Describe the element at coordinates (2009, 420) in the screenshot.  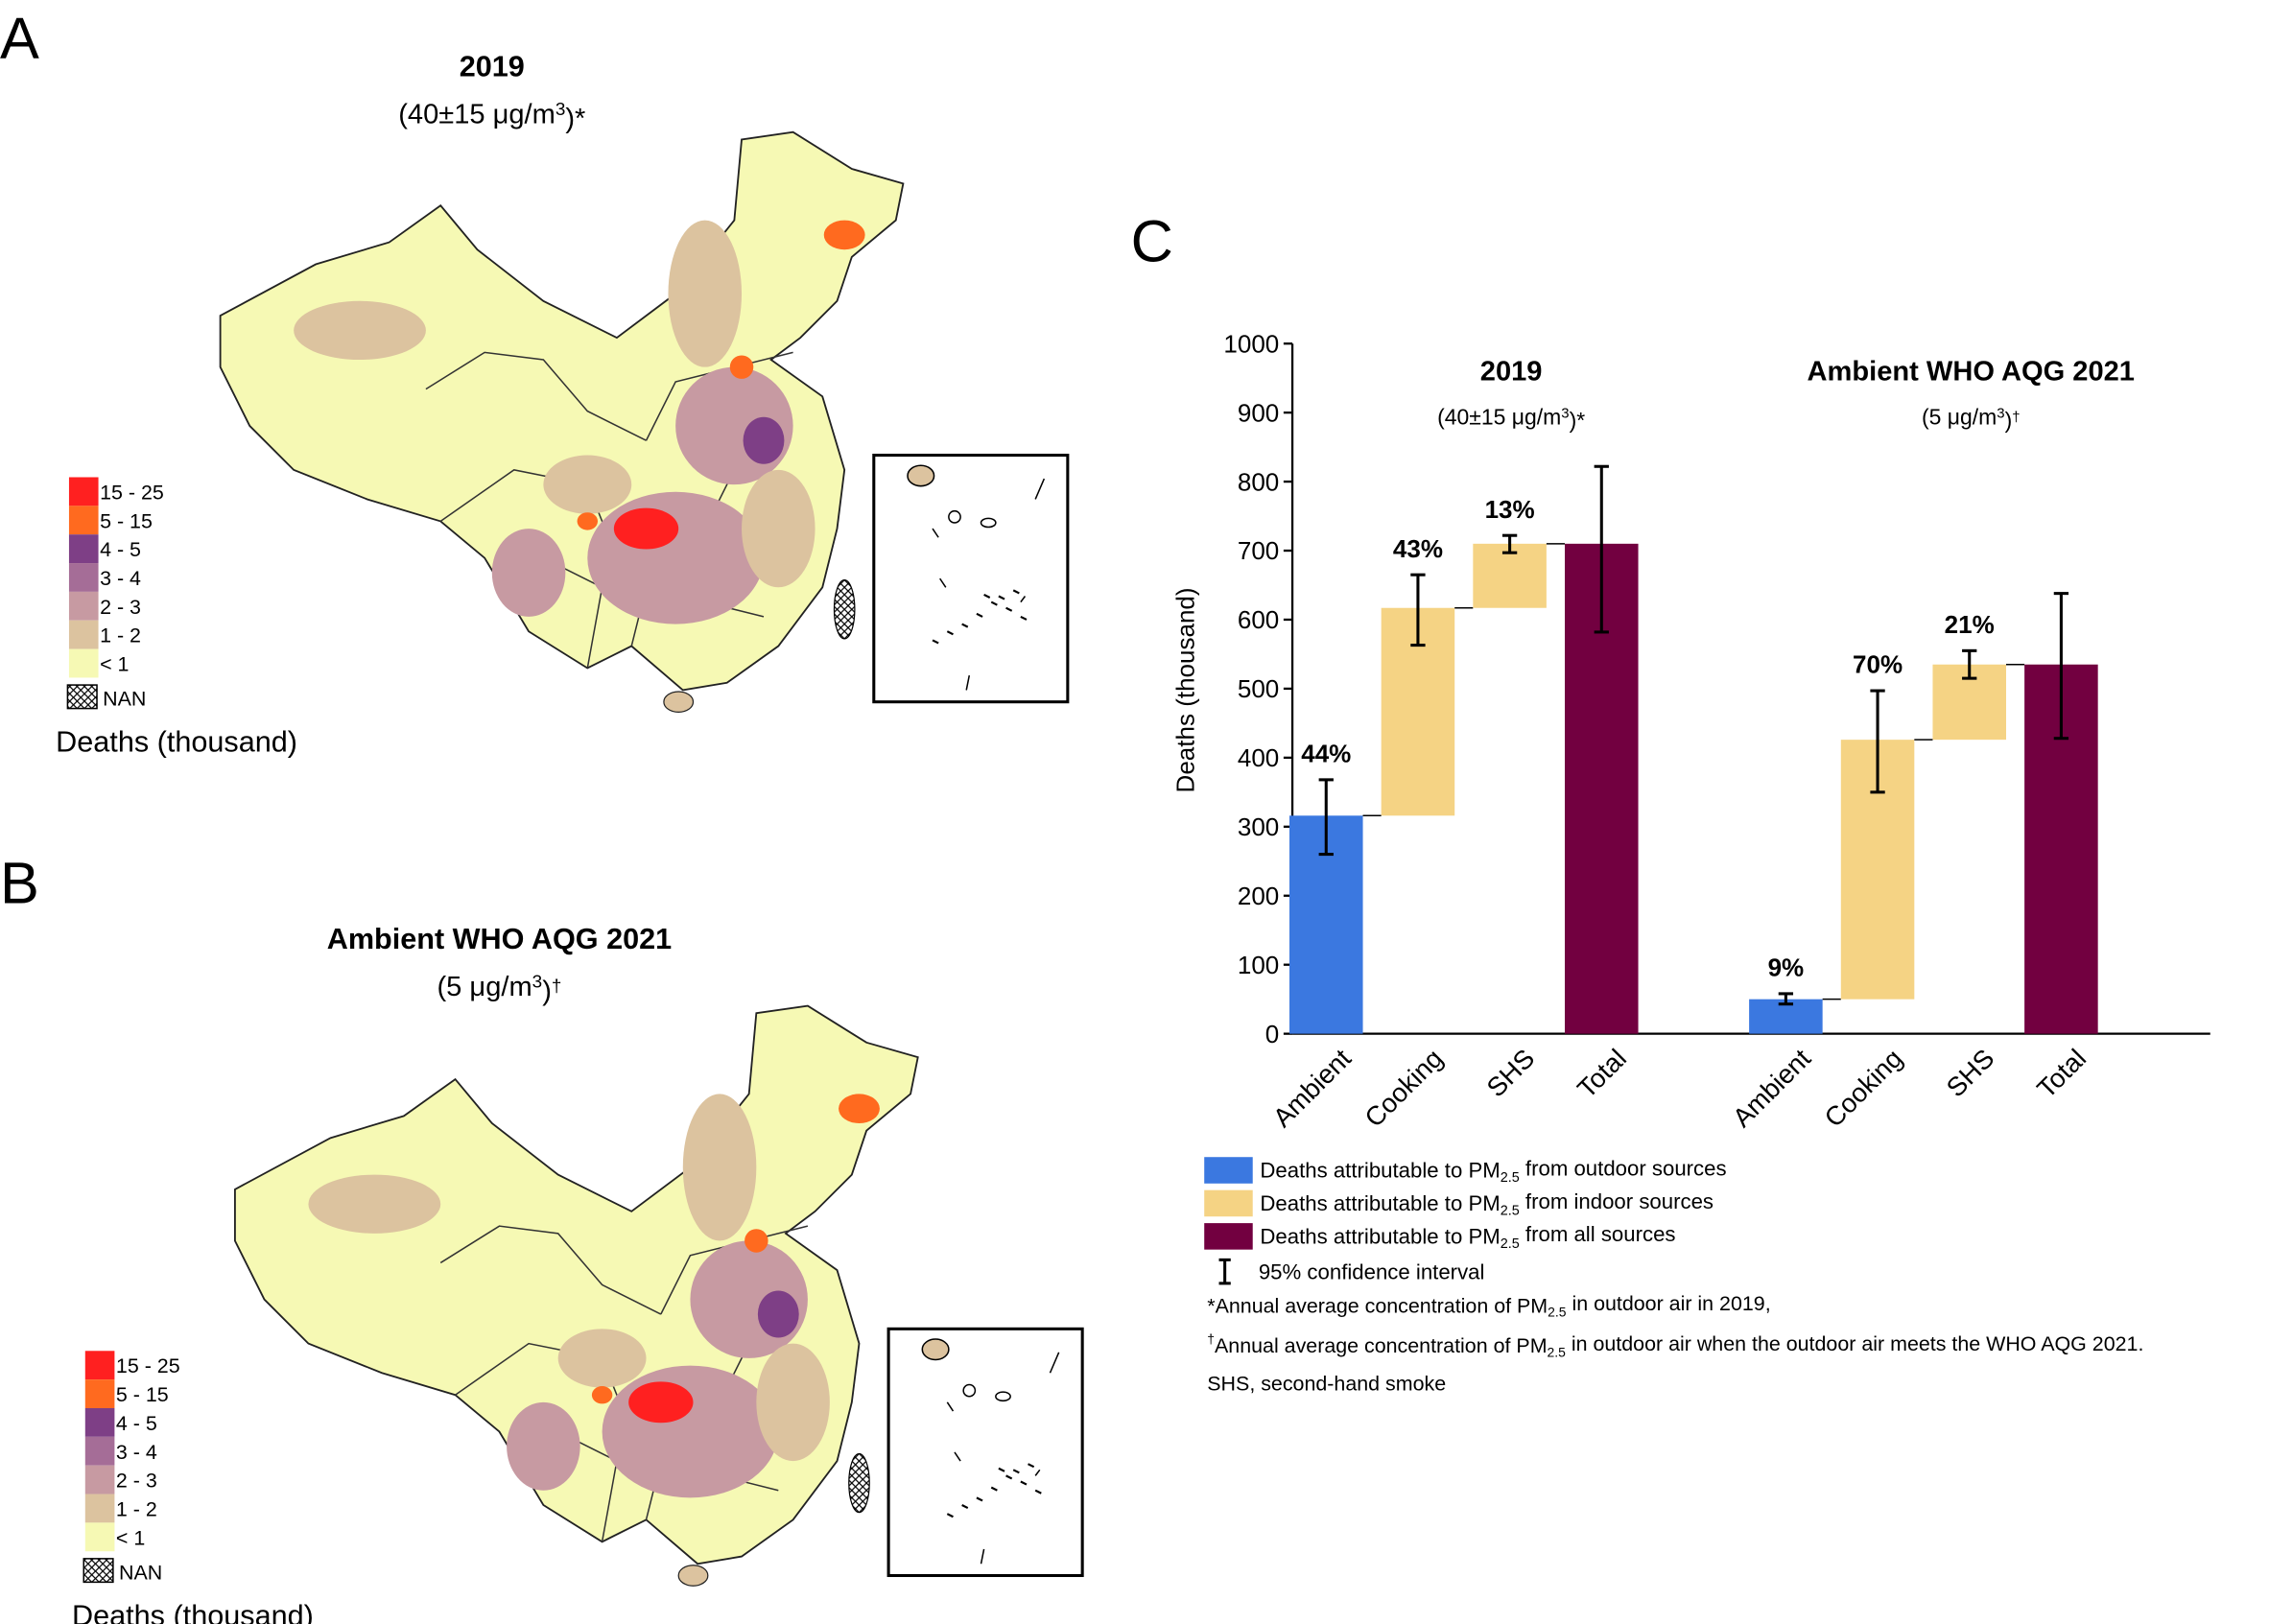
I see `text-part: )` at that location.